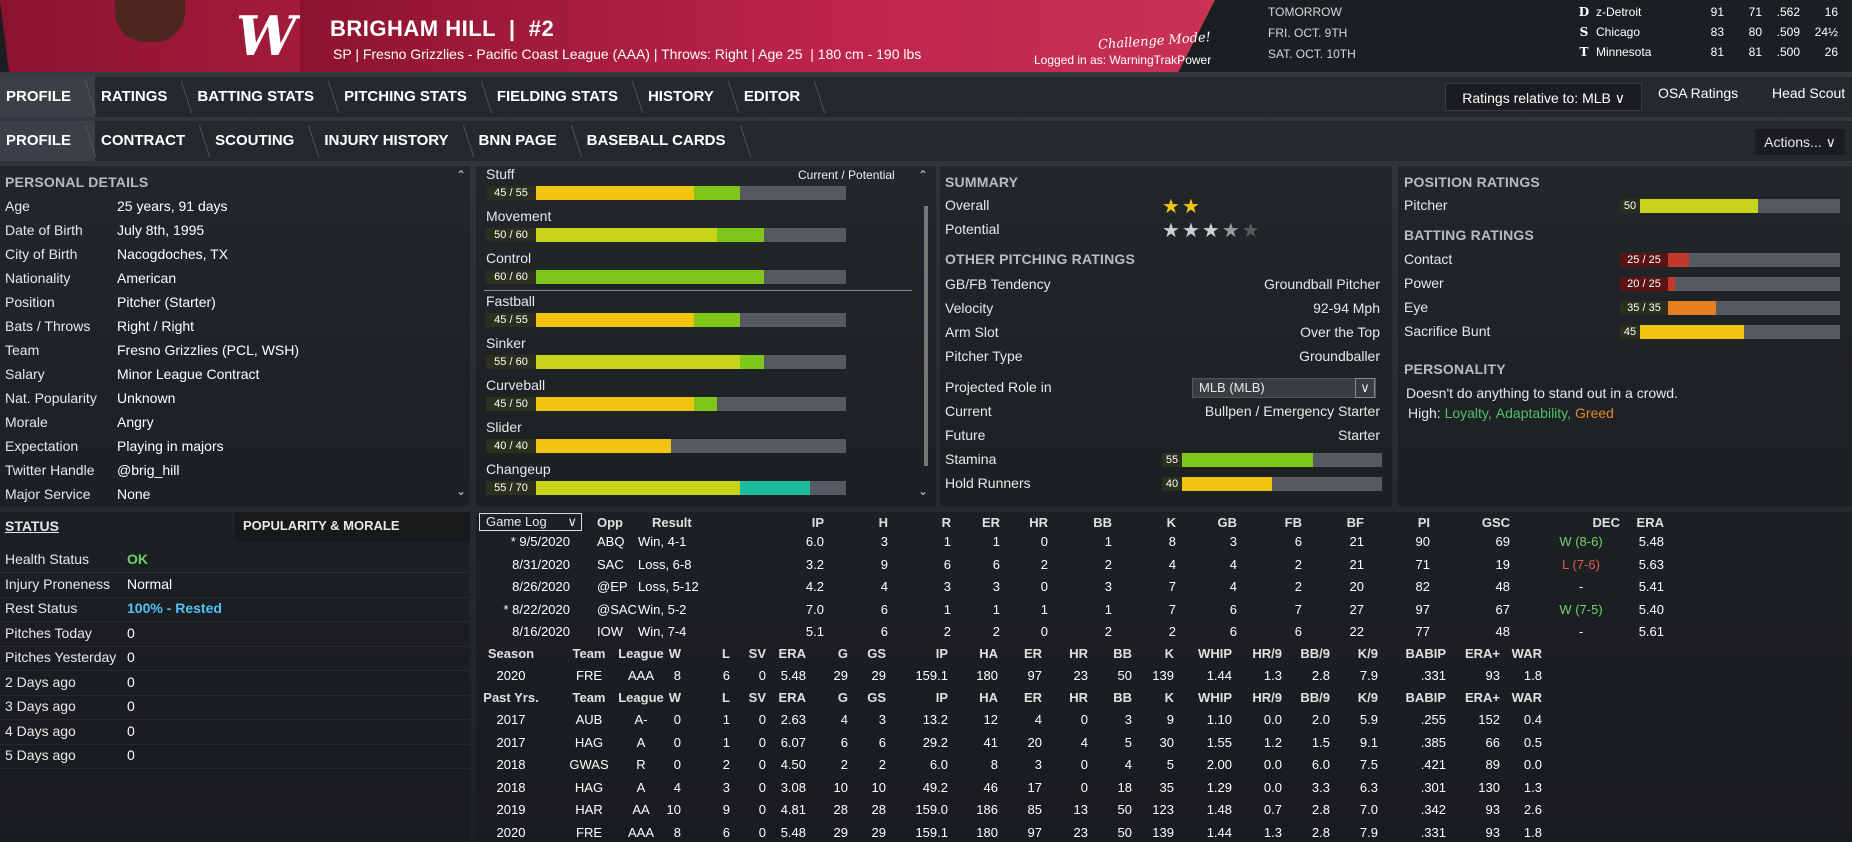  What do you see at coordinates (1034, 787) in the screenshot?
I see `stat-cell: 17` at bounding box center [1034, 787].